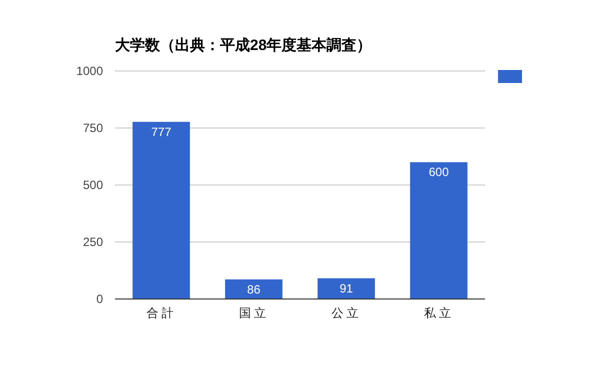  What do you see at coordinates (93, 185) in the screenshot?
I see `y-tick-label: 500` at bounding box center [93, 185].